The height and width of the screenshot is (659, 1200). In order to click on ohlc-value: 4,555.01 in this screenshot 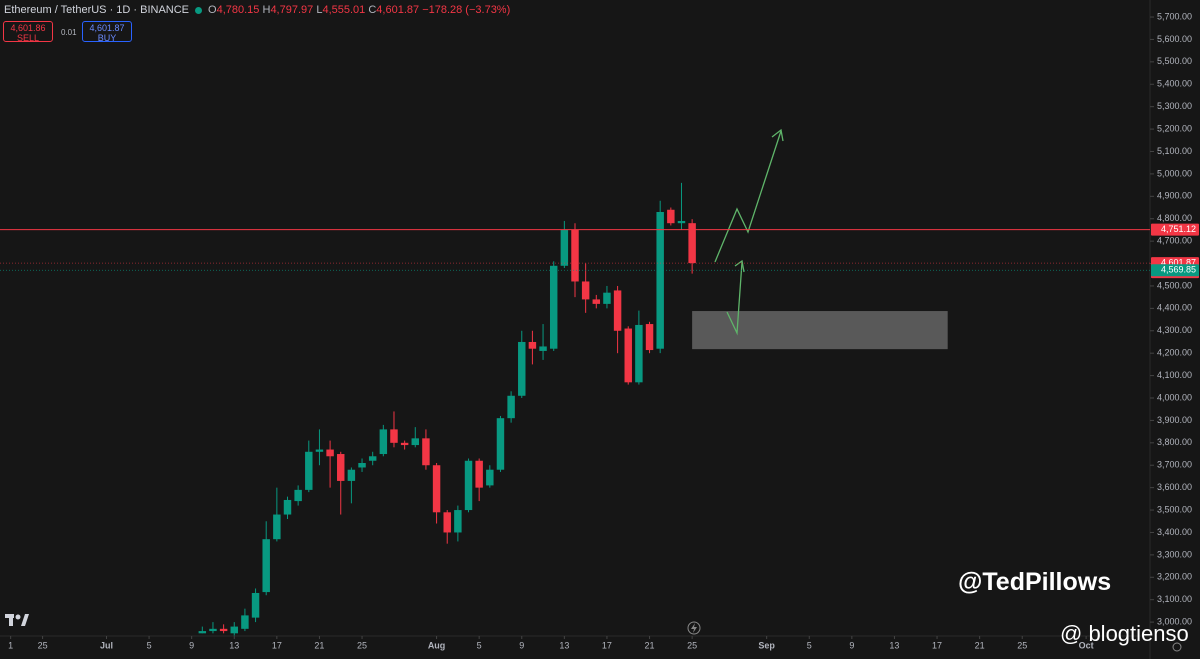, I will do `click(344, 10)`.